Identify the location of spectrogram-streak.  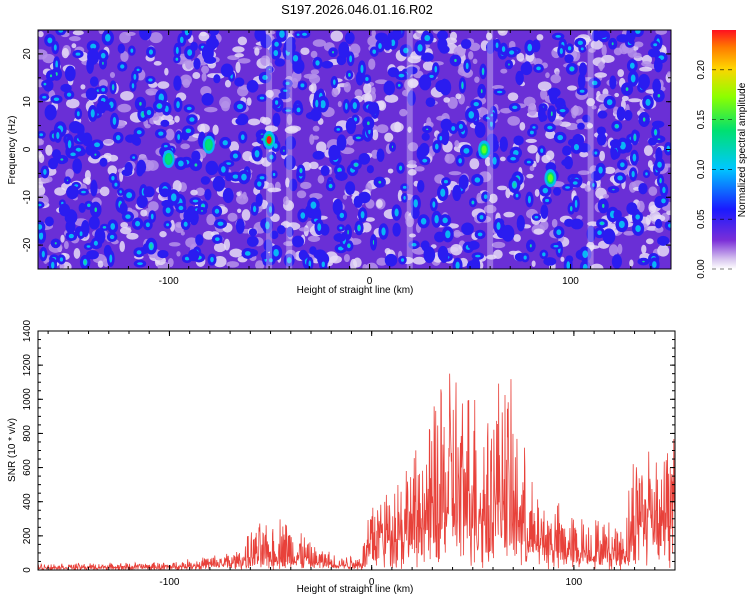
(269, 149).